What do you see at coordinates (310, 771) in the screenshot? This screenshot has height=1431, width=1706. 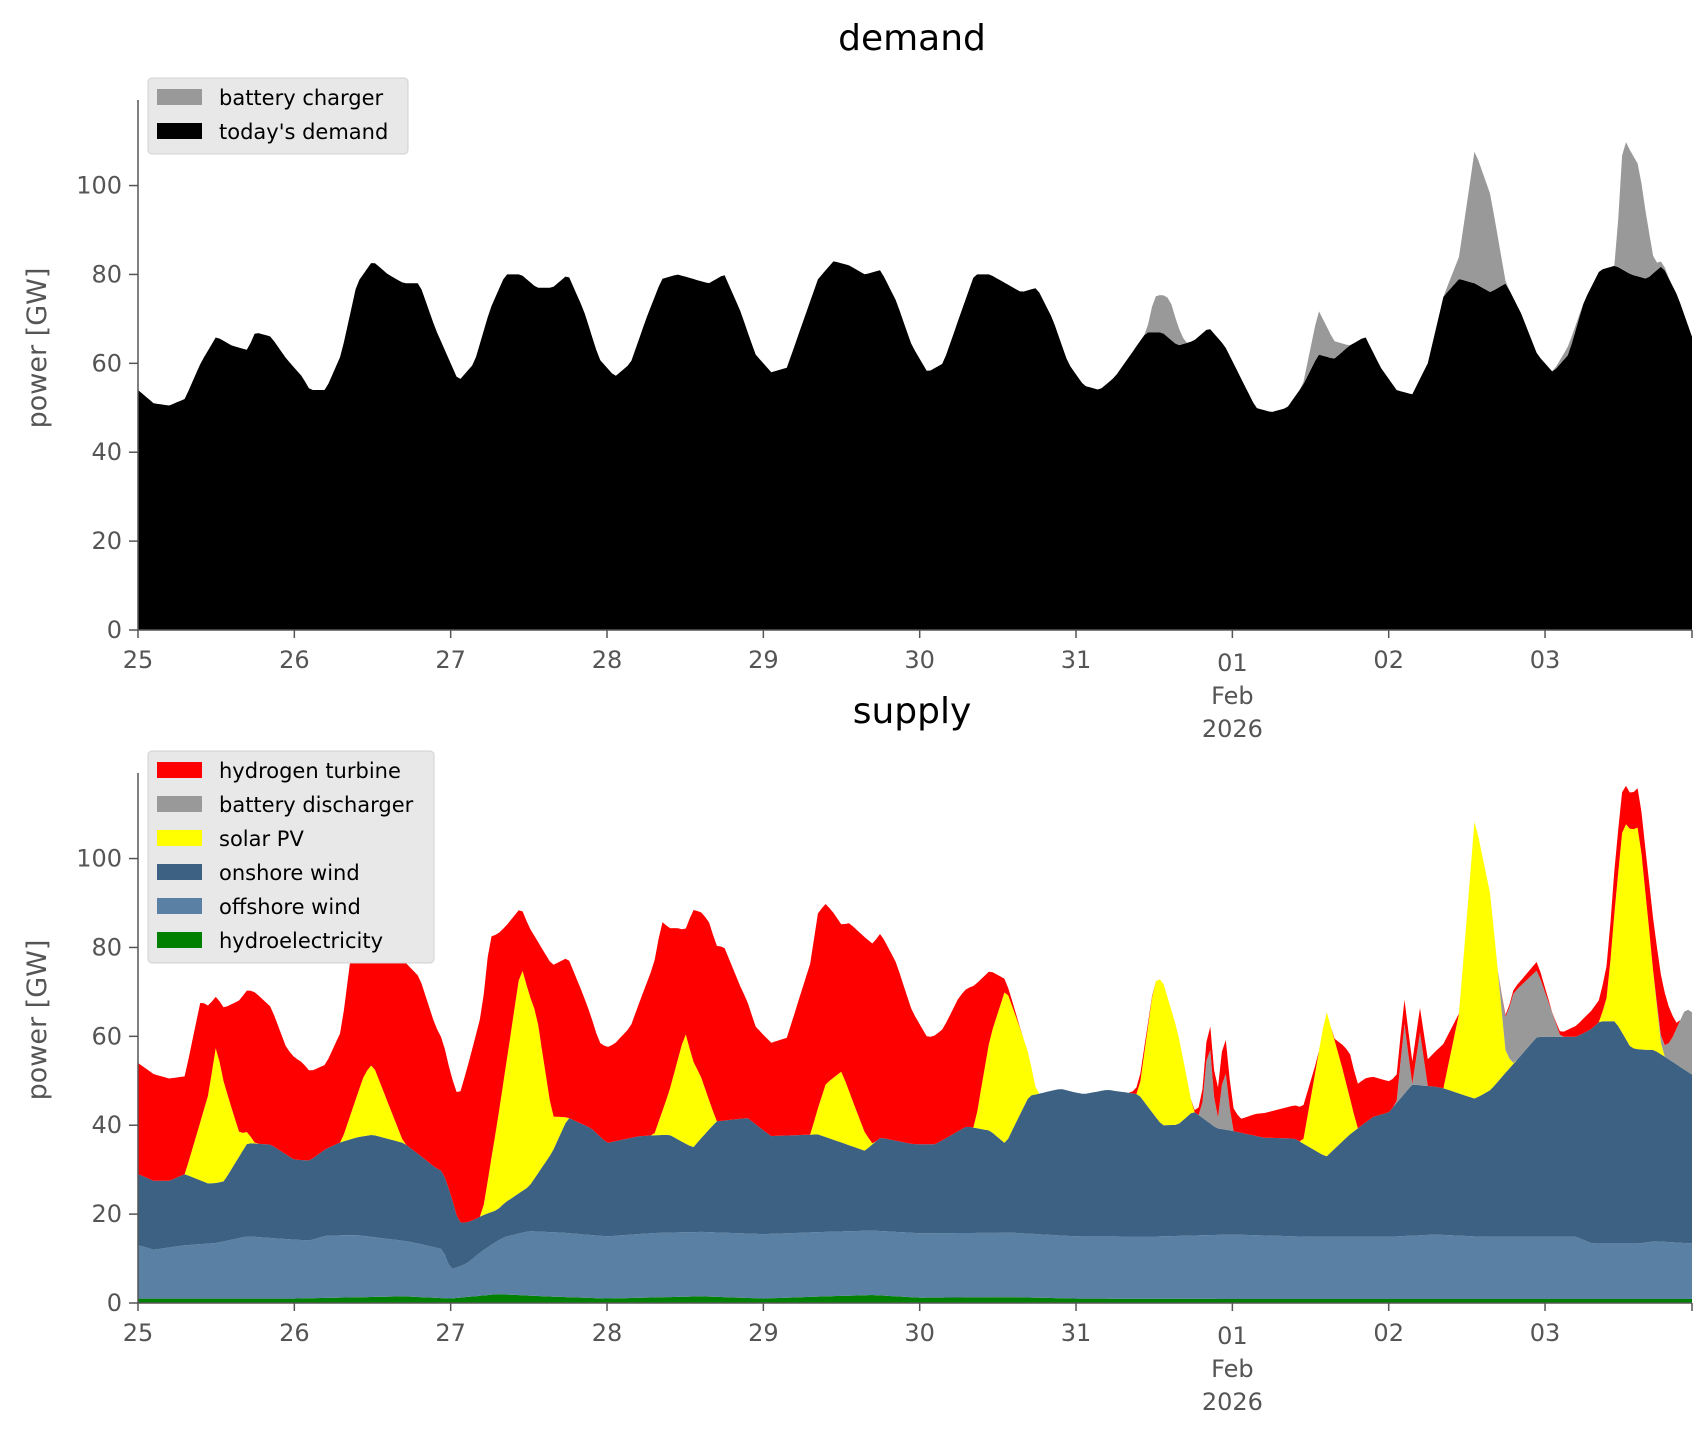 I see `legend-label: hydrogen turbine` at bounding box center [310, 771].